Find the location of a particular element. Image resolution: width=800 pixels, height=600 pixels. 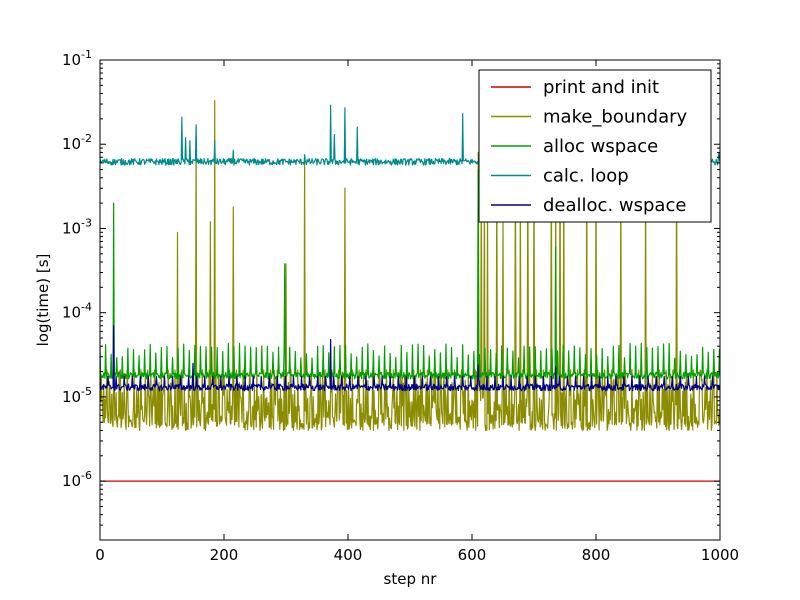

x-axis-label: step nr is located at coordinates (411, 579).